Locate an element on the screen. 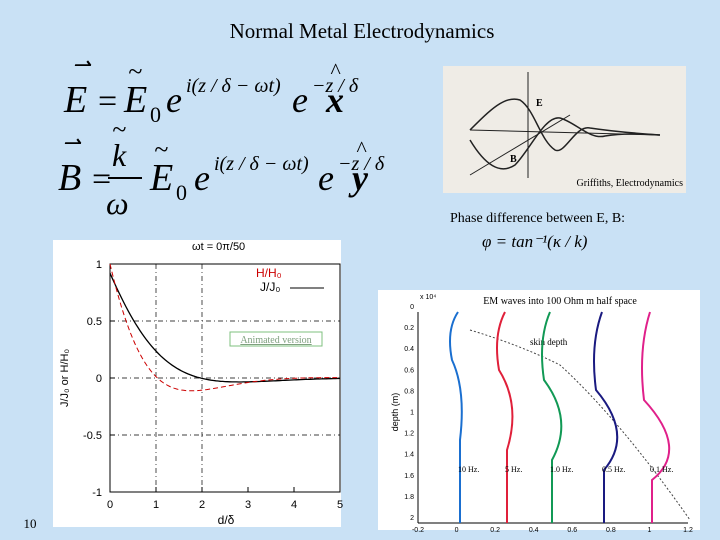 The image size is (720, 540). curve-label: 0.1 Hz. is located at coordinates (661, 469).